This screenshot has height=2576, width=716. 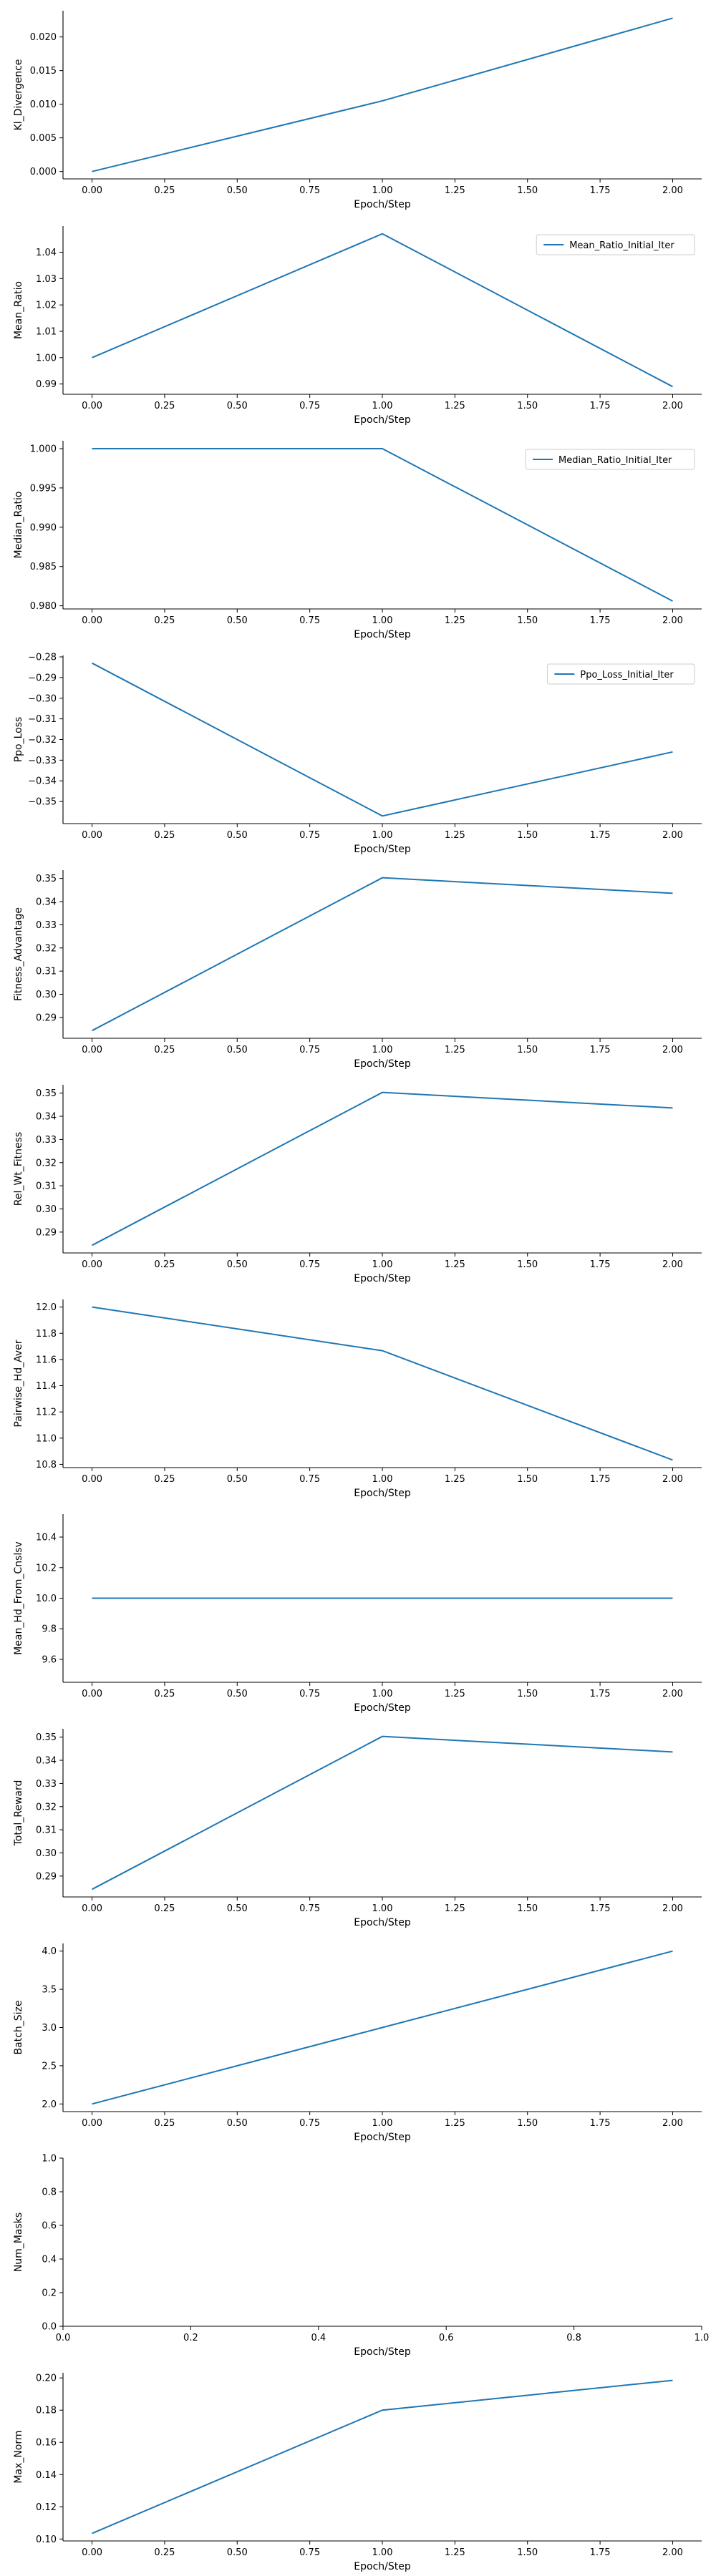 I want to click on y-tick-label: 10.8, so click(x=46, y=1465).